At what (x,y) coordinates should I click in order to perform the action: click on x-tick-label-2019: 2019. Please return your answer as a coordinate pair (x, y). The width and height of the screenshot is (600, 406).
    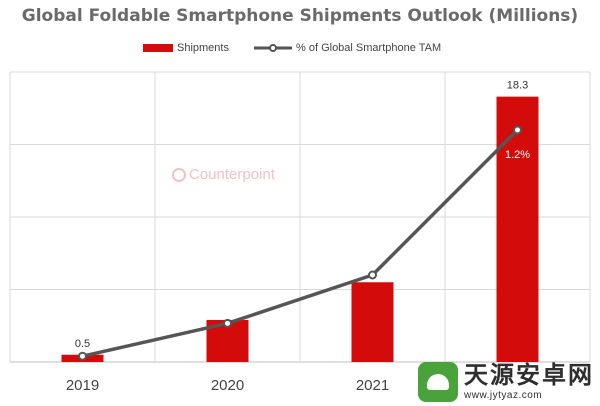
    Looking at the image, I should click on (82, 385).